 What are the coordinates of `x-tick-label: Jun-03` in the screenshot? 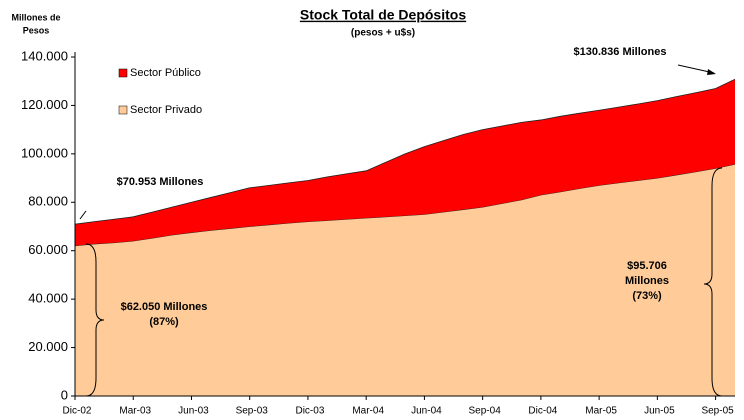 It's located at (193, 411).